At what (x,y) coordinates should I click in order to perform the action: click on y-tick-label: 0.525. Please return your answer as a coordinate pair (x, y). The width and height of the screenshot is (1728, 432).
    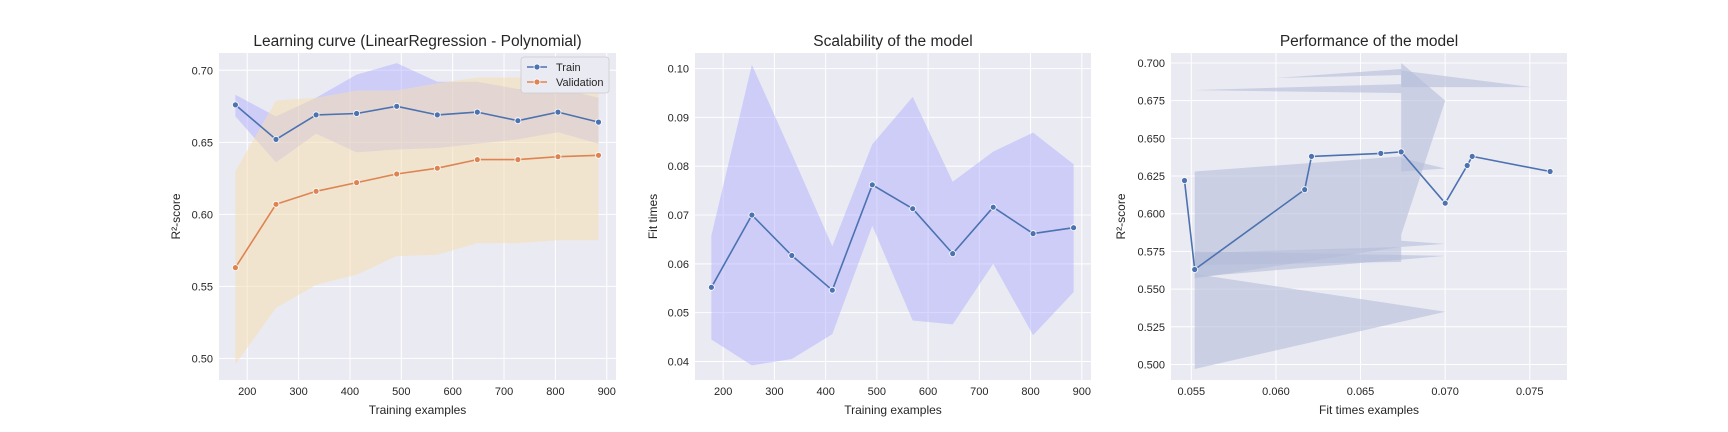
    Looking at the image, I should click on (1151, 328).